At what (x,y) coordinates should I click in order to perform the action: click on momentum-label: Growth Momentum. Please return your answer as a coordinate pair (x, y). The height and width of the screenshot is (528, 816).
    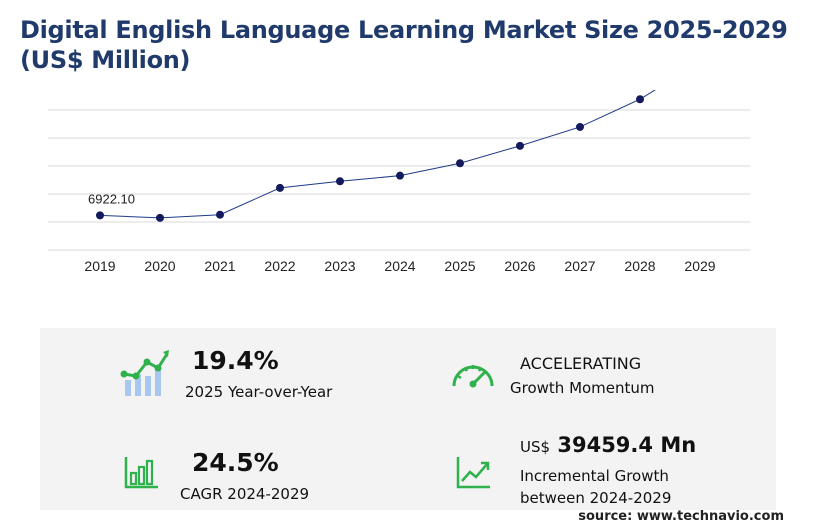
    Looking at the image, I should click on (582, 388).